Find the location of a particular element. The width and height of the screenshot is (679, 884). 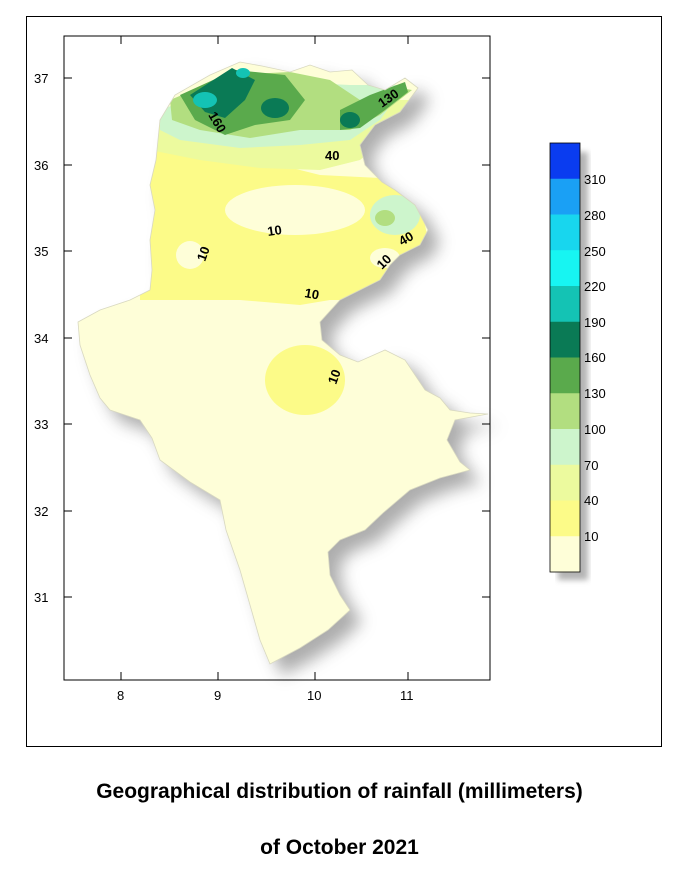

contour-label-10-west: 10 is located at coordinates (203, 253).